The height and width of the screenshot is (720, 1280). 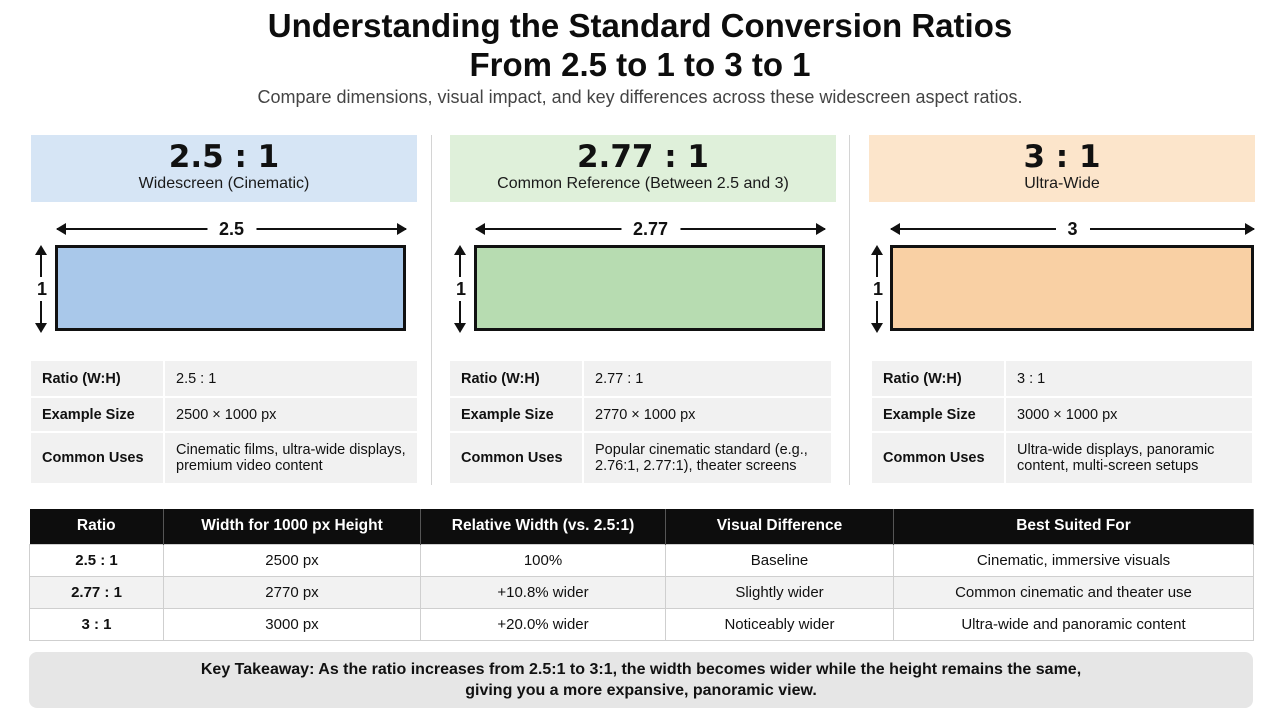 I want to click on info-row: Ratio (W:H) 3 : 1, so click(x=1062, y=379).